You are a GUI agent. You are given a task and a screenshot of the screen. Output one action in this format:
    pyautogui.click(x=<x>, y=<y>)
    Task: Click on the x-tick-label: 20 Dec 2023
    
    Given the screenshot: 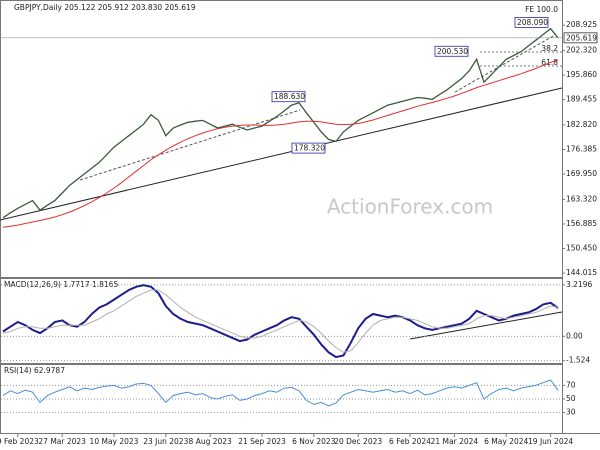 What is the action you would take?
    pyautogui.click(x=358, y=441)
    